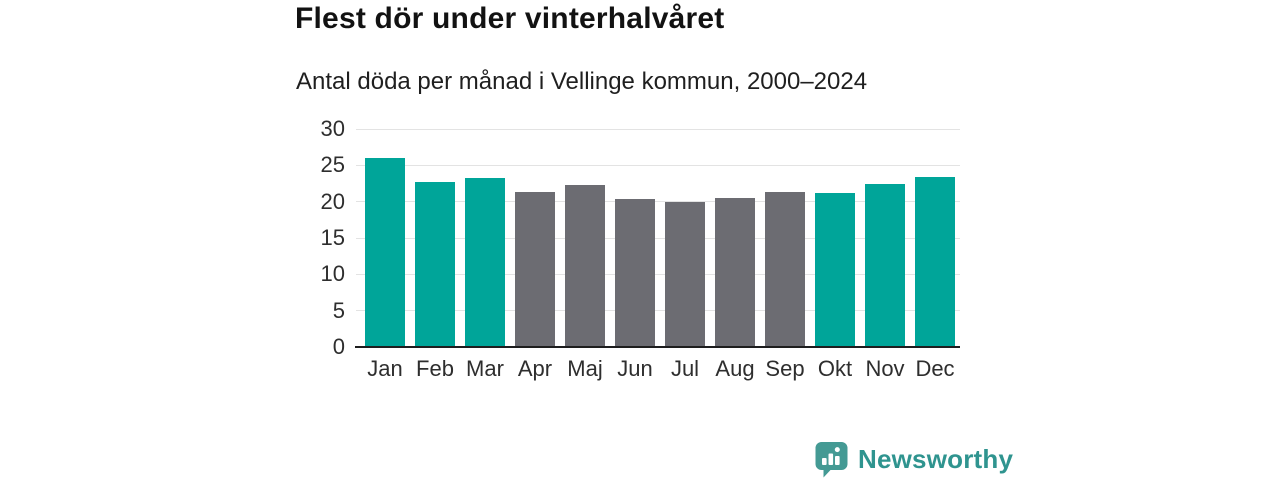  What do you see at coordinates (935, 261) in the screenshot?
I see `bar-dec` at bounding box center [935, 261].